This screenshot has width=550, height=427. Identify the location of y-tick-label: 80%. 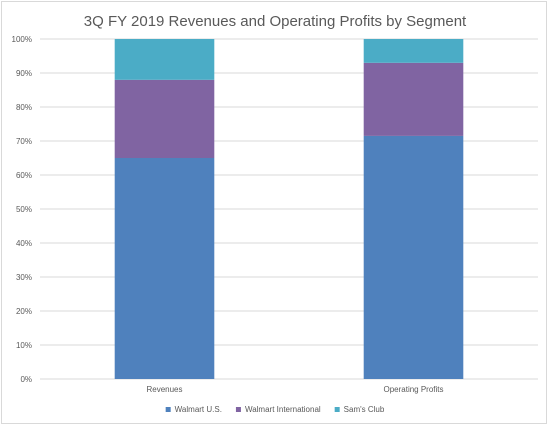
(24, 107).